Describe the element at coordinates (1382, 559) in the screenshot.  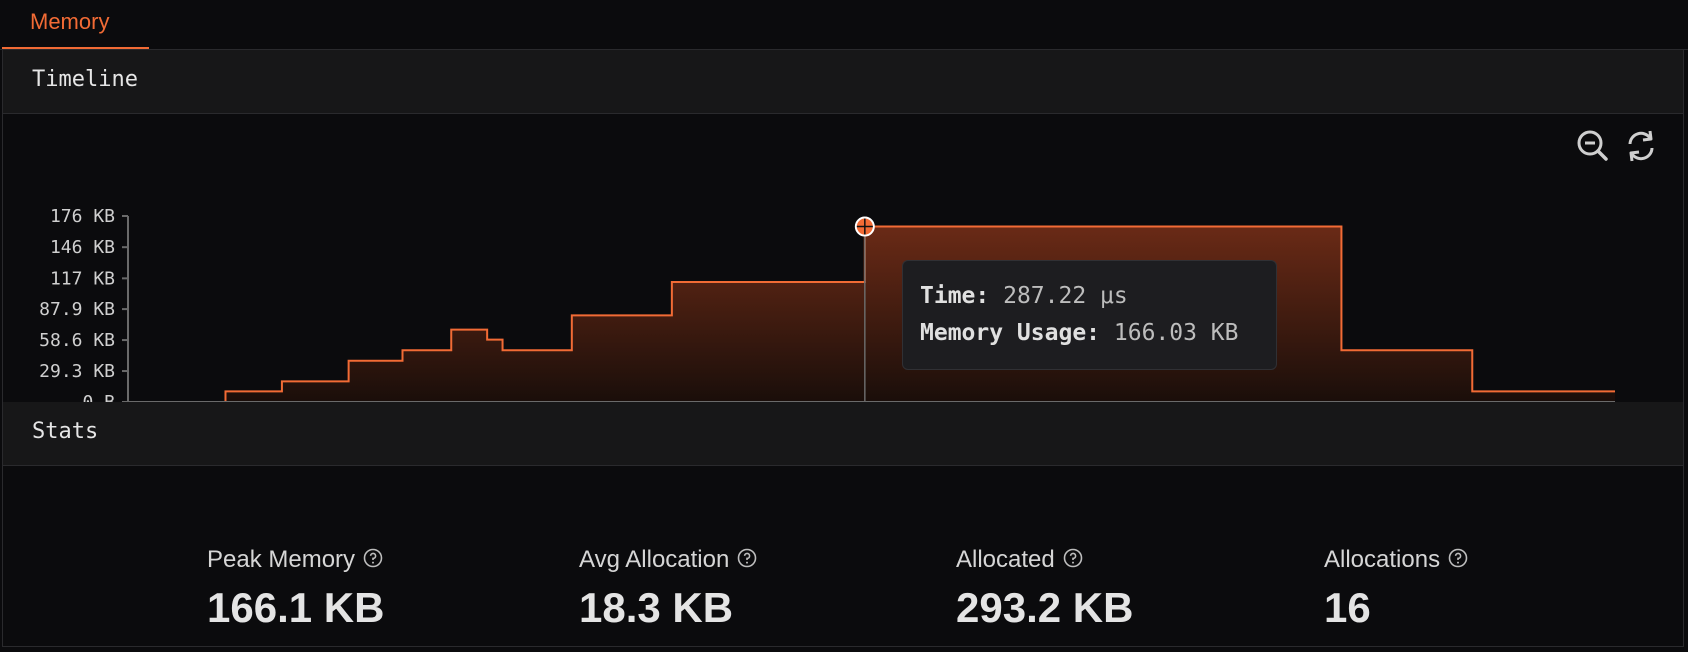
I see `stat-label: Allocations` at that location.